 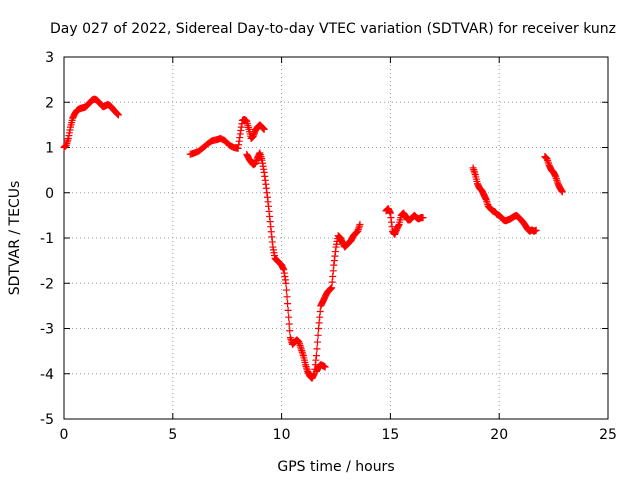 I want to click on x-tick-label: 0, so click(x=64, y=435).